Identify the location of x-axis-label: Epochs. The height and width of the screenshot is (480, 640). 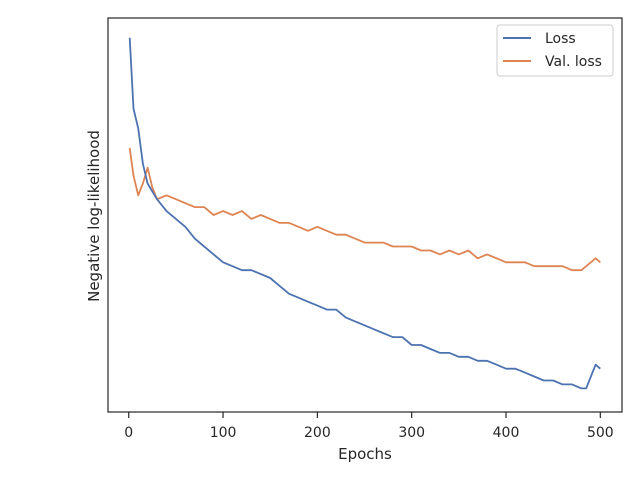
(365, 454).